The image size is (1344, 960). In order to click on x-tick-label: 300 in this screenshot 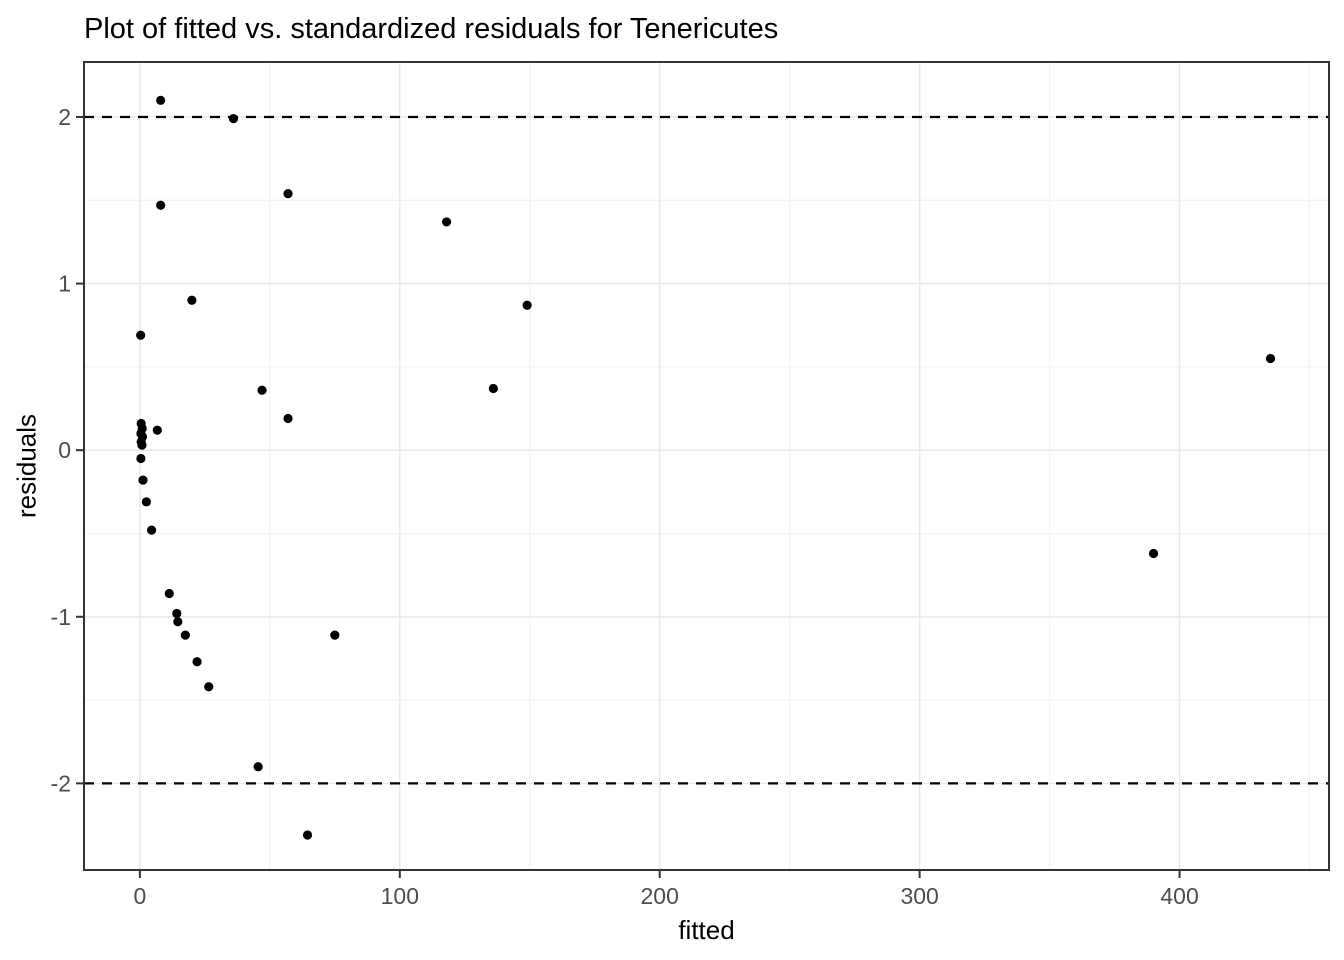, I will do `click(919, 896)`.